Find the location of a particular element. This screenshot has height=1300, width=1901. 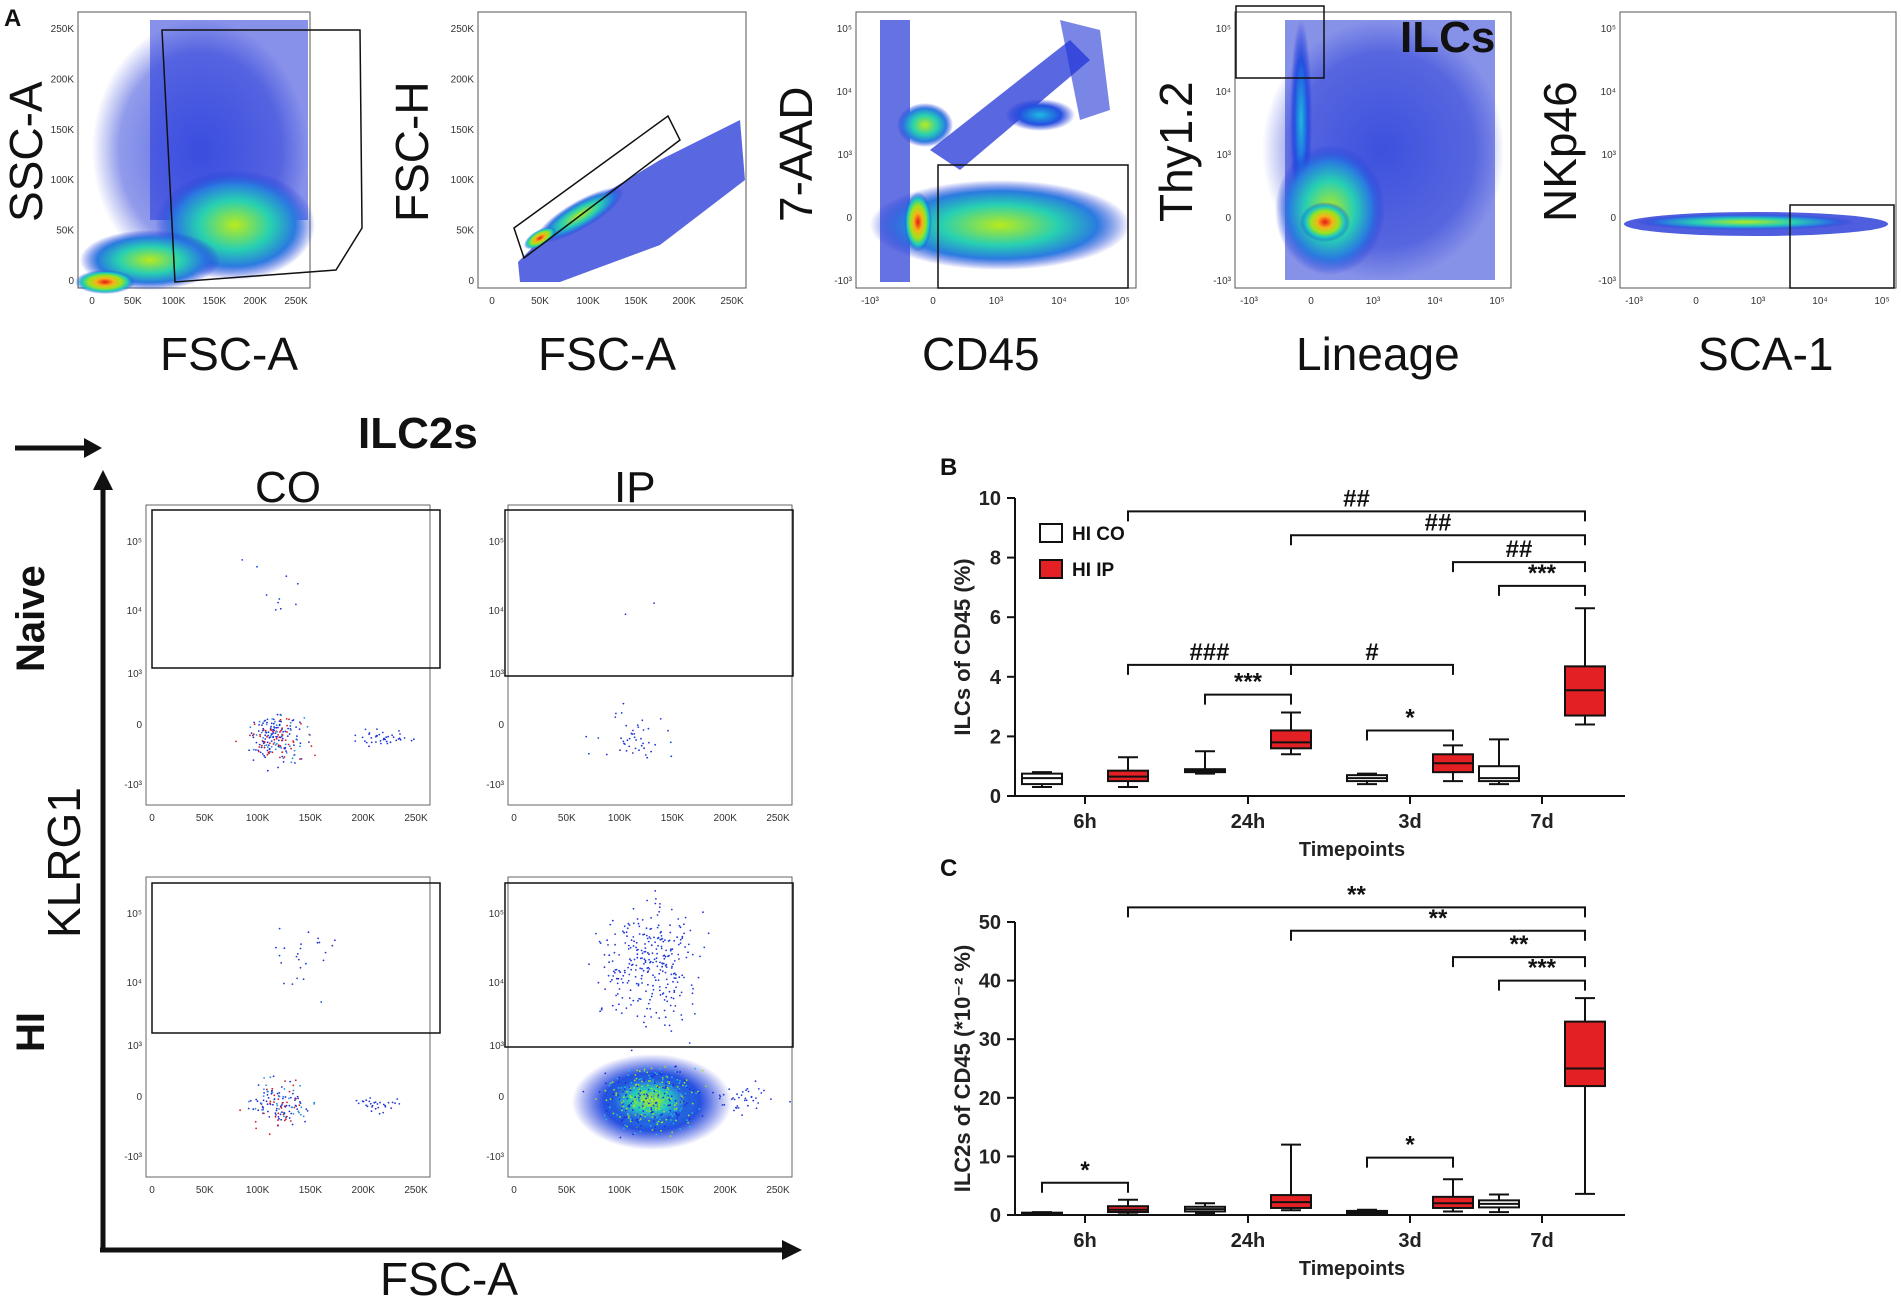

x-tick-label: 100K is located at coordinates (258, 818).